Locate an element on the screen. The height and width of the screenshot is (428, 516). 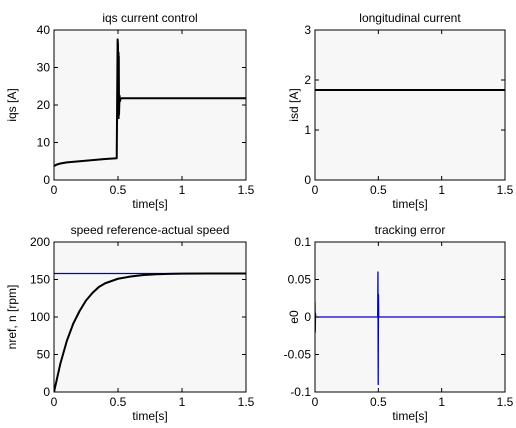
y-axis-label: isd [A] is located at coordinates (294, 104).